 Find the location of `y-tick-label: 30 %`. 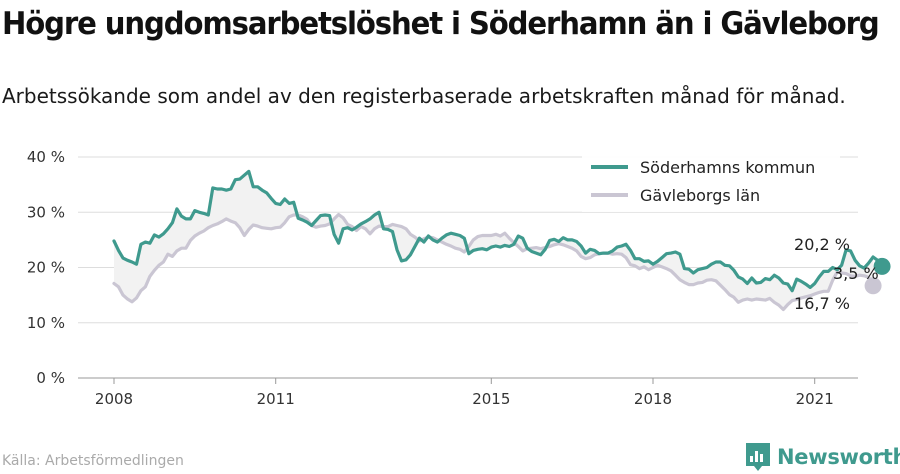

y-tick-label: 30 % is located at coordinates (46, 212).